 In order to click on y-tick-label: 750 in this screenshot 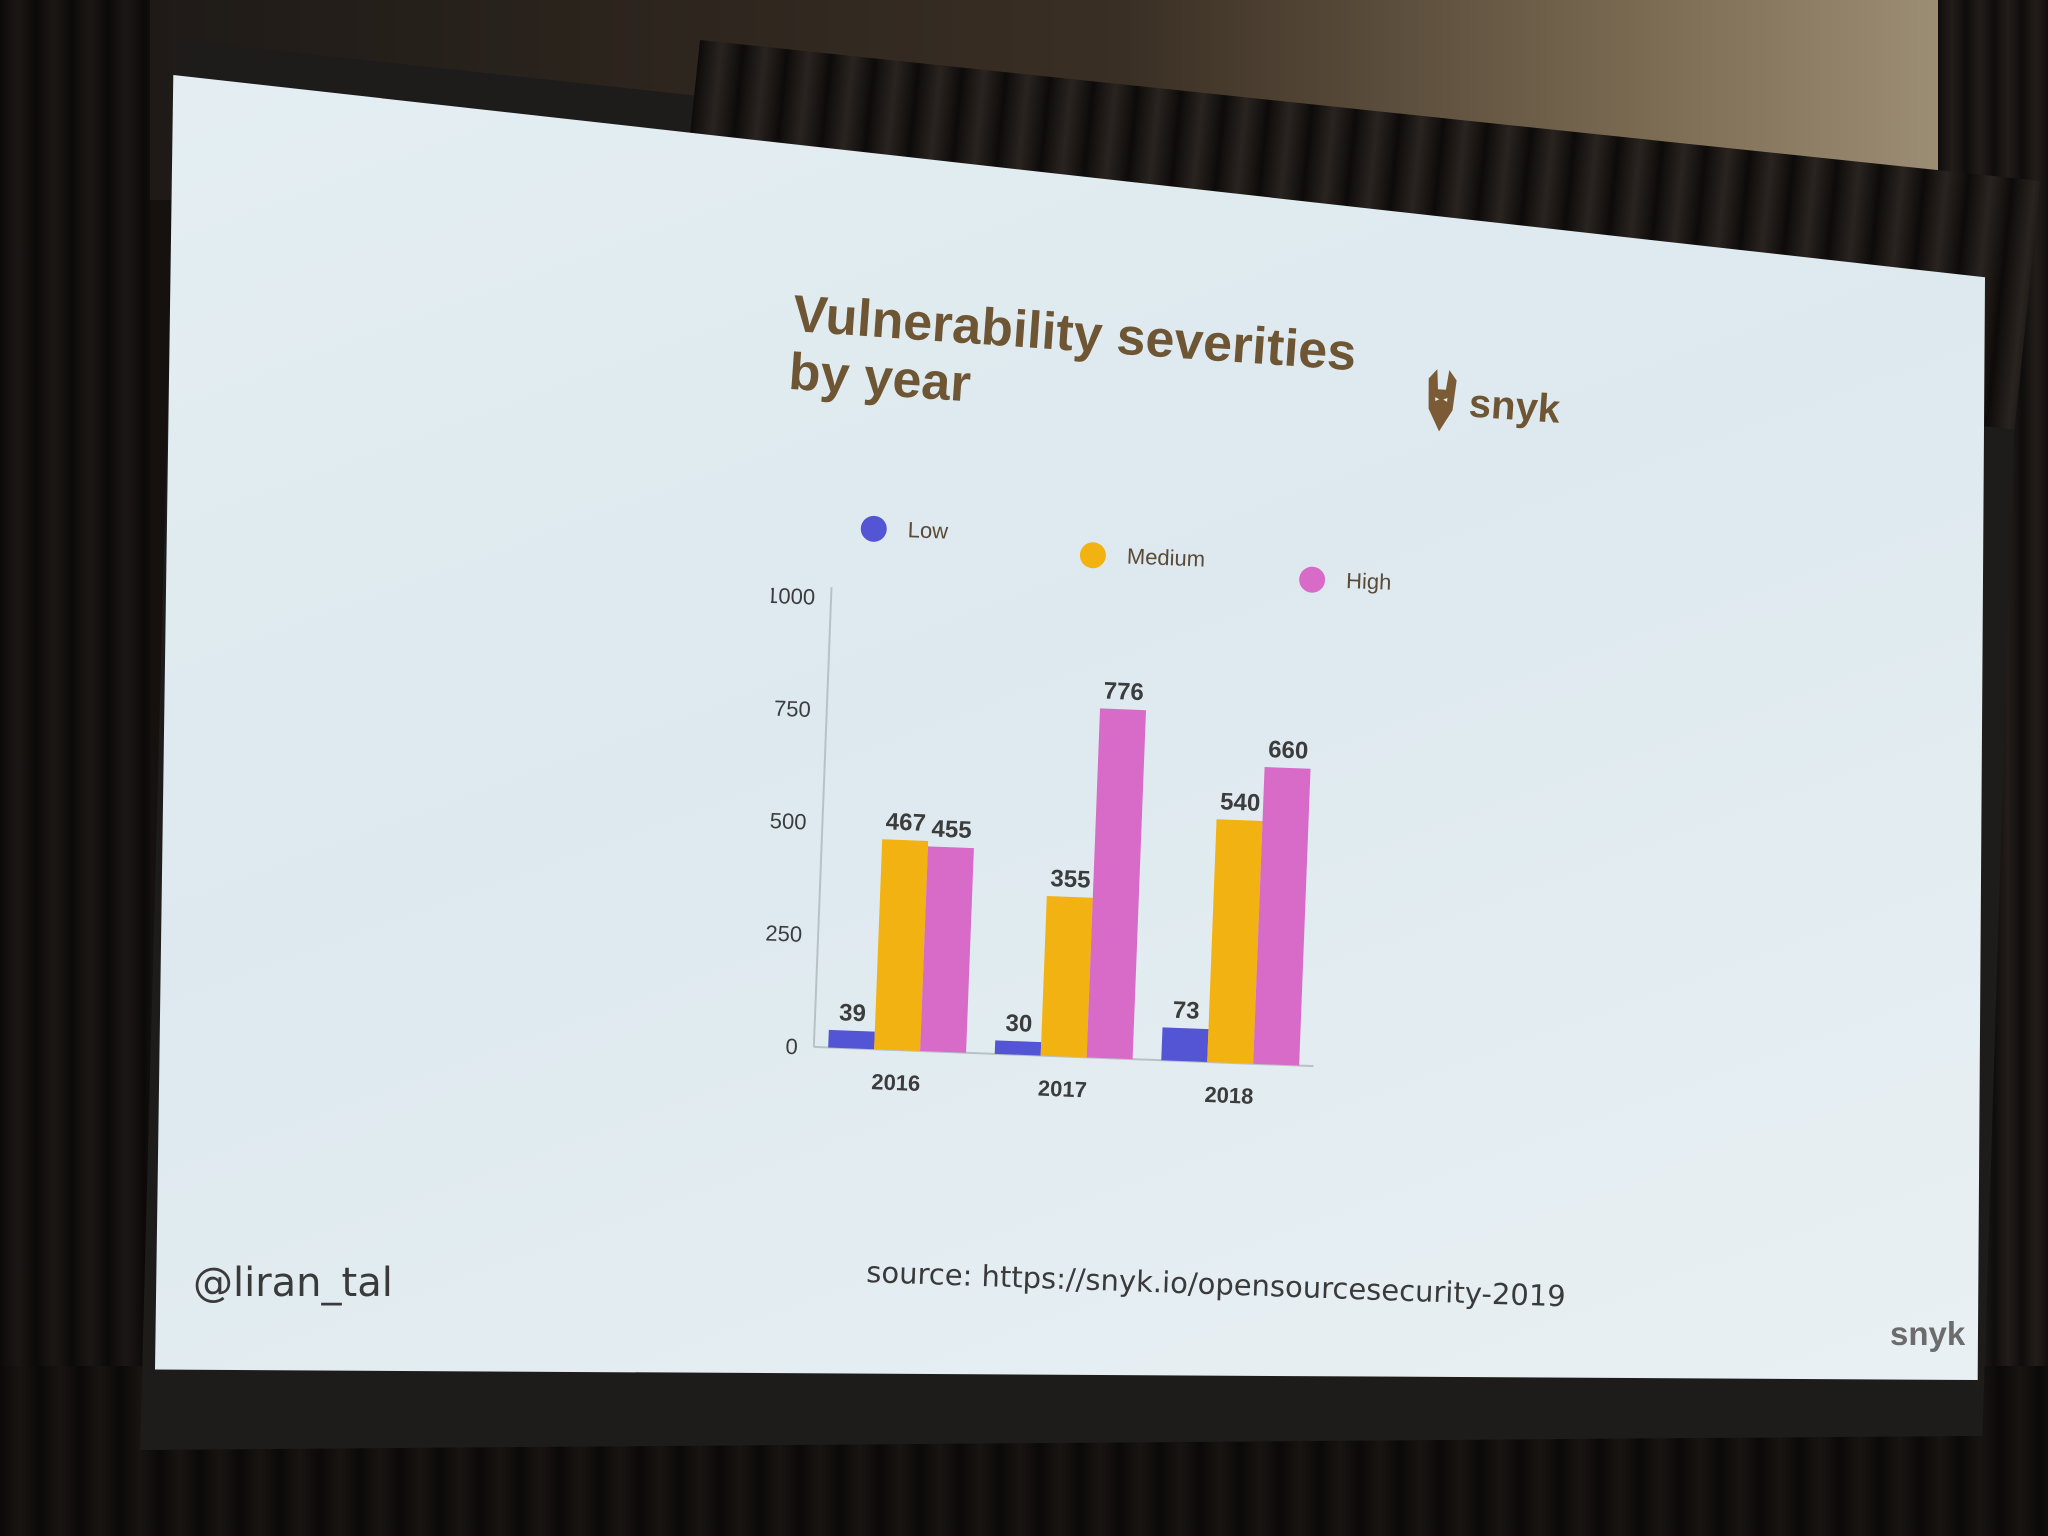, I will do `click(793, 709)`.